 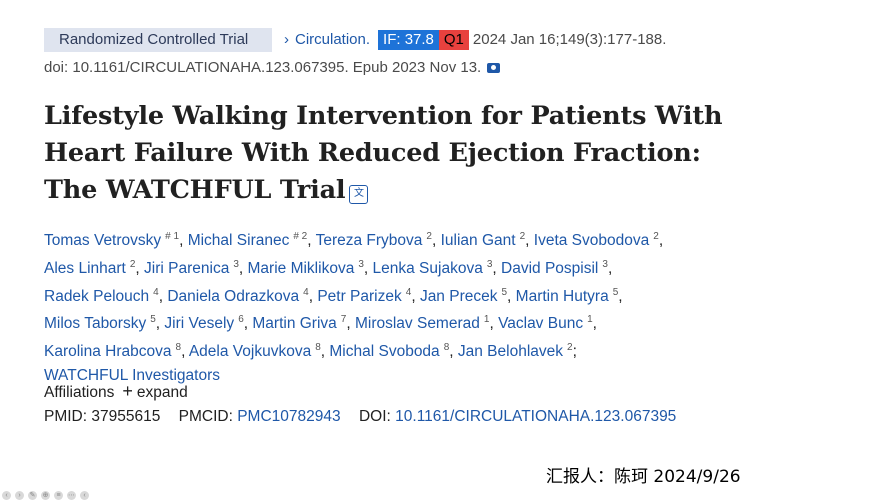 I want to click on author-link: Karolina Hrabcova, so click(x=108, y=352).